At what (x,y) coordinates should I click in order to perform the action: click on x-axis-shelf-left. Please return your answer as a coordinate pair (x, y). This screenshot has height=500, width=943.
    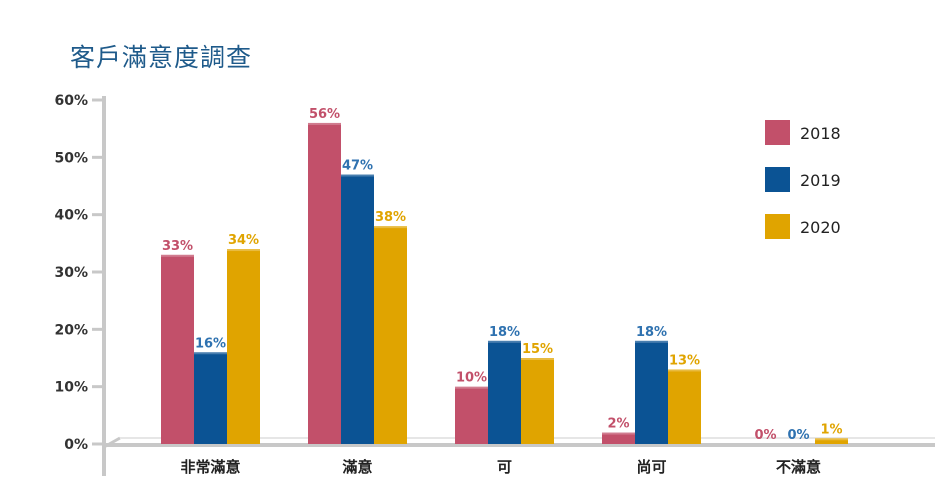
    Looking at the image, I should click on (112, 442).